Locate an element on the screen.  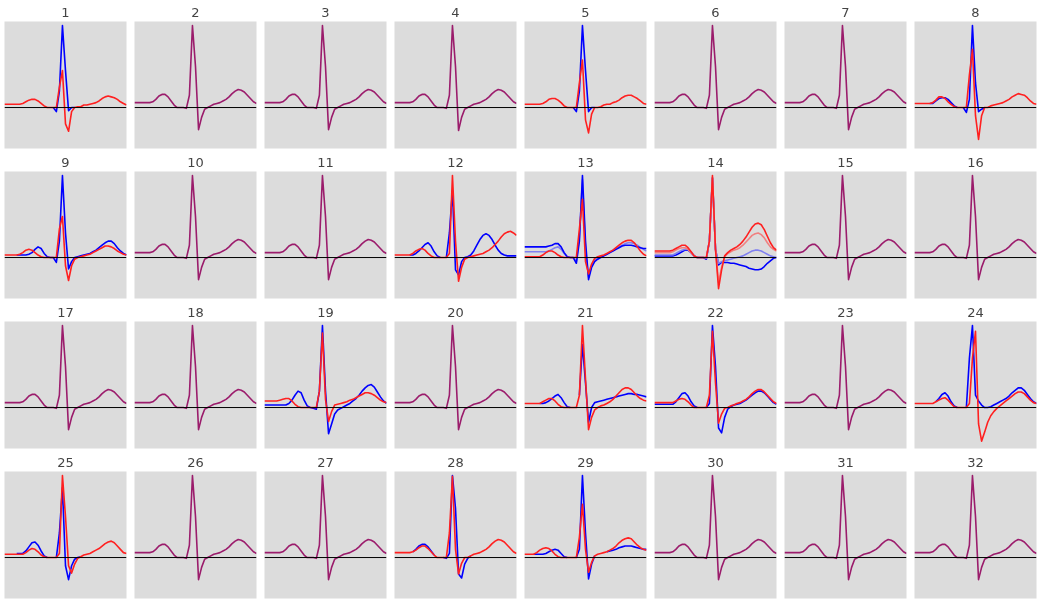
chart-title: 23 is located at coordinates (845, 312).